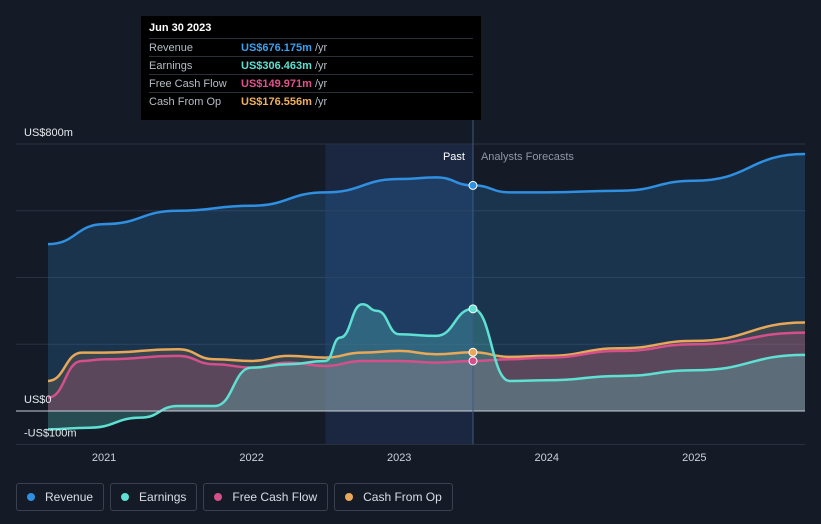  What do you see at coordinates (38, 400) in the screenshot?
I see `y-axis-zero-label: US$0` at bounding box center [38, 400].